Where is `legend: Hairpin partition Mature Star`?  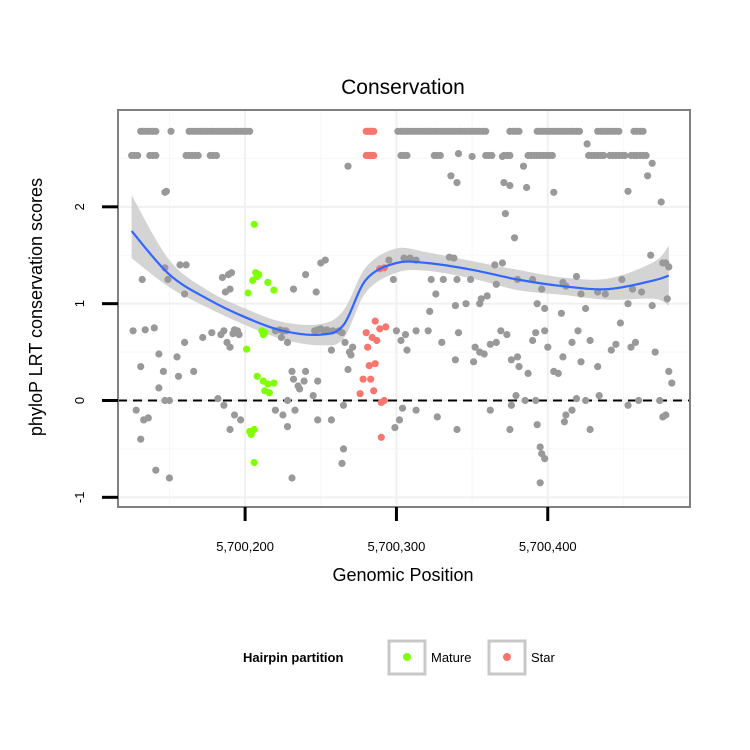 legend: Hairpin partition Mature Star is located at coordinates (399, 657).